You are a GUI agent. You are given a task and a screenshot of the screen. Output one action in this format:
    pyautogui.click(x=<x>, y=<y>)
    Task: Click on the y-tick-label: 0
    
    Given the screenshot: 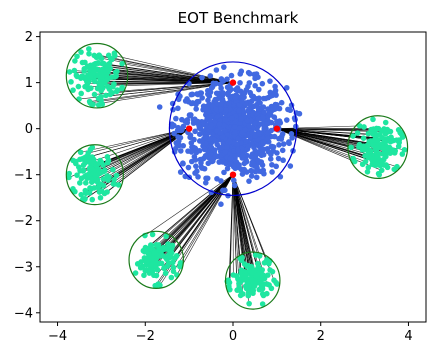 What is the action you would take?
    pyautogui.click(x=29, y=129)
    